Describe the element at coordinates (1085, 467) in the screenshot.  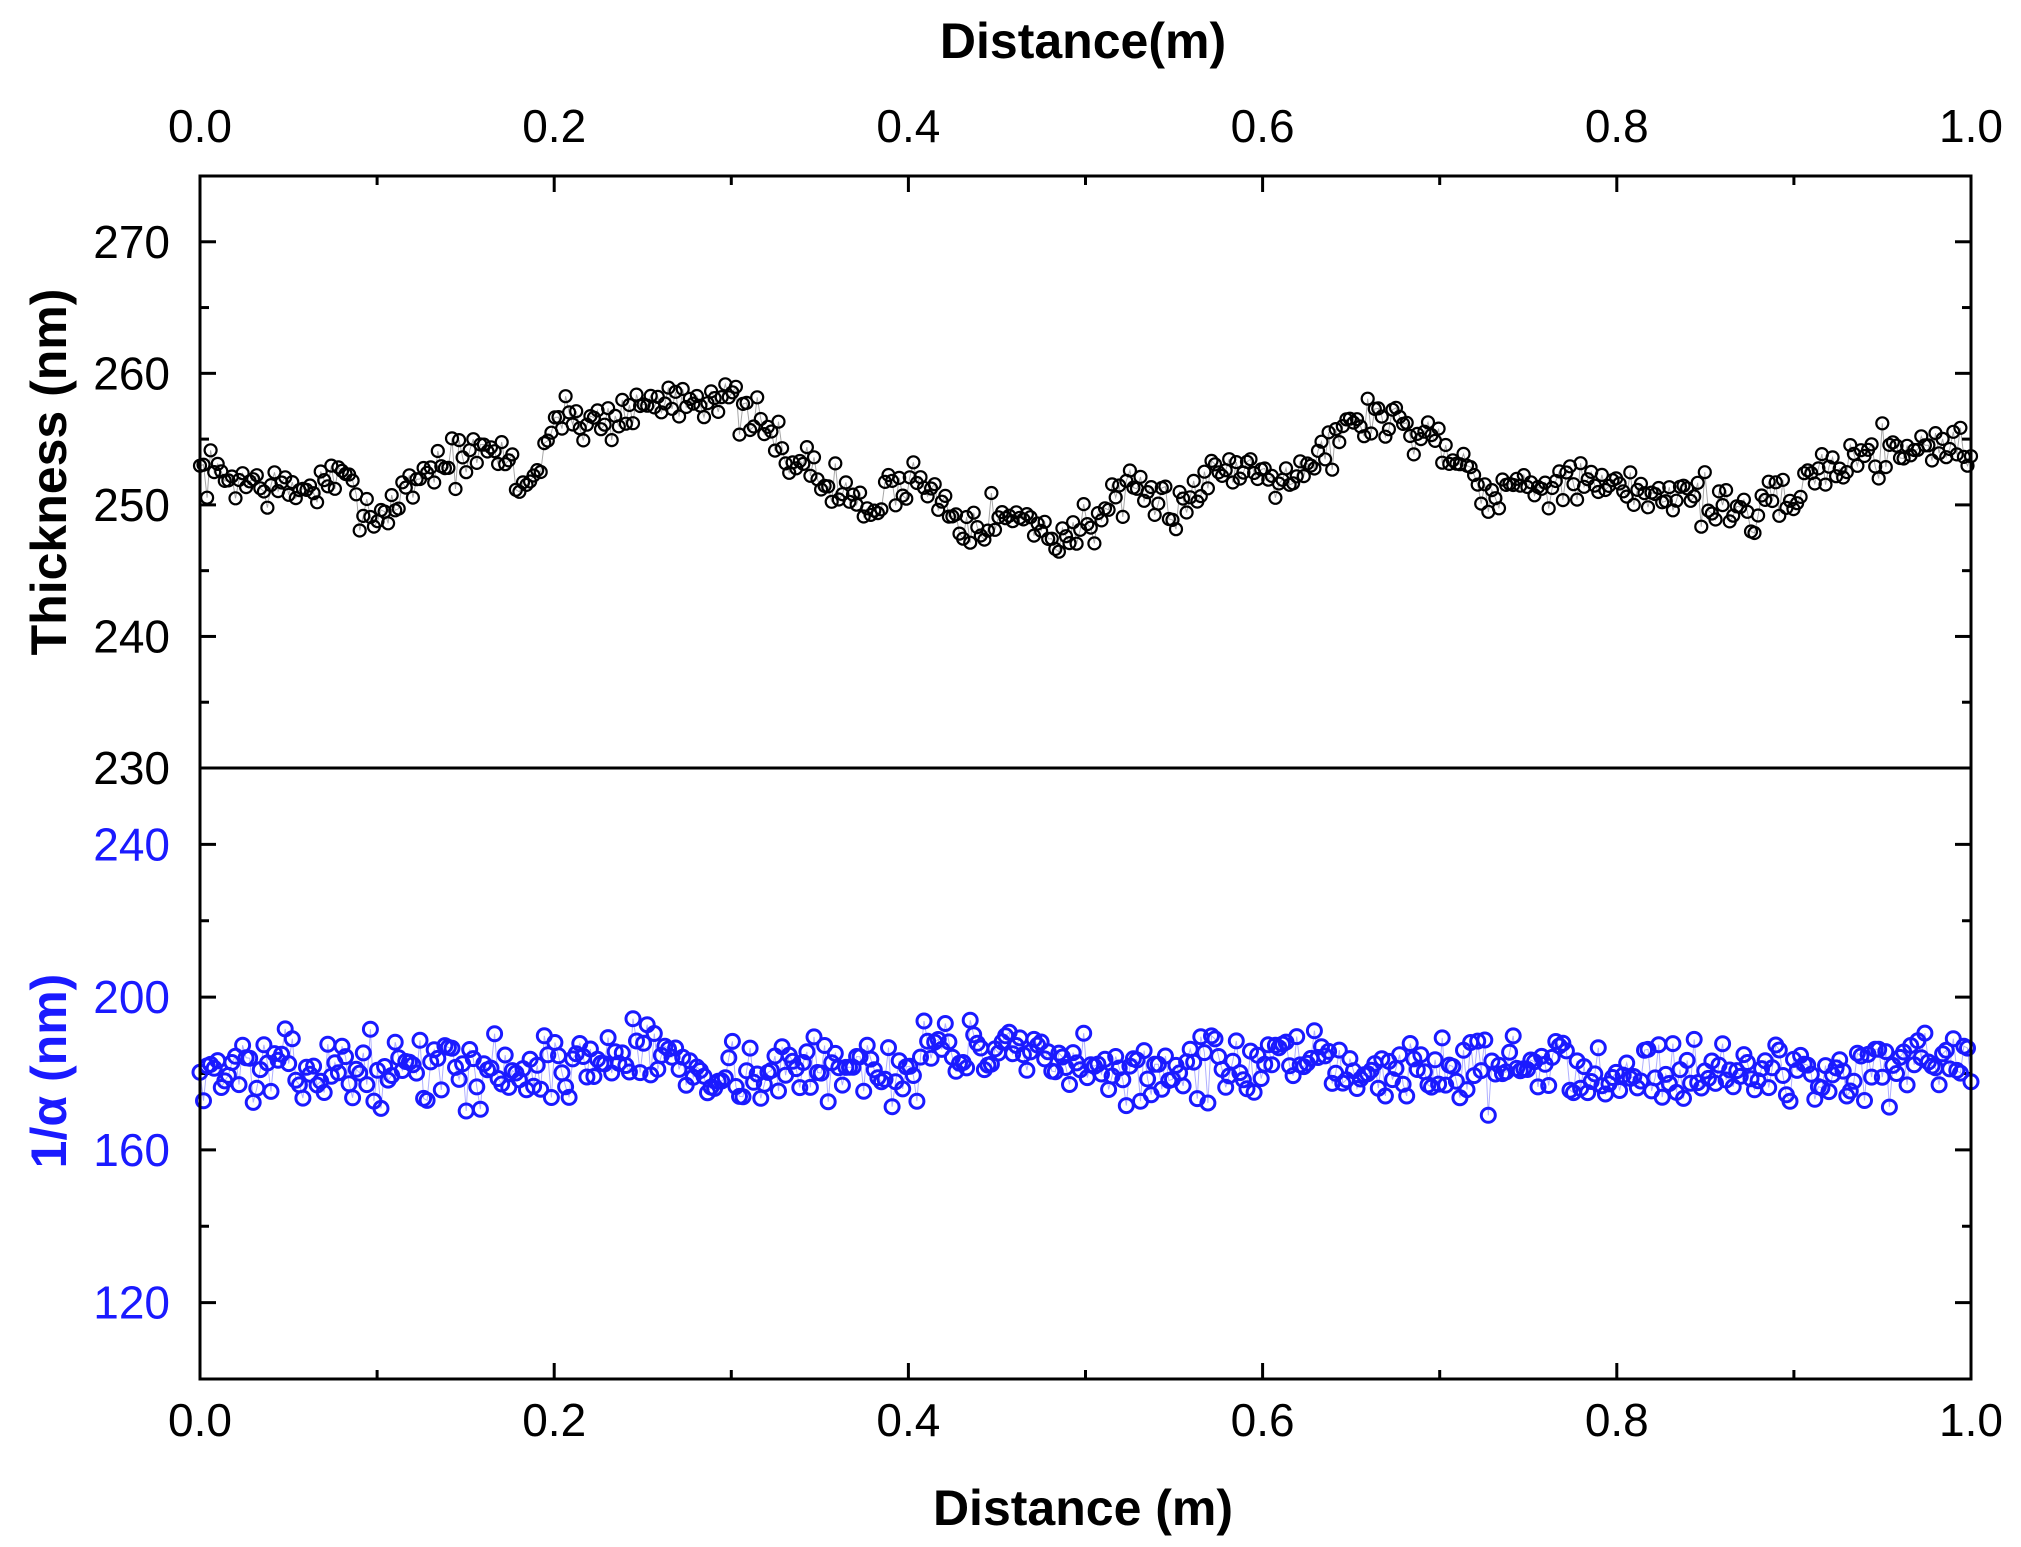
I see `series-line` at that location.